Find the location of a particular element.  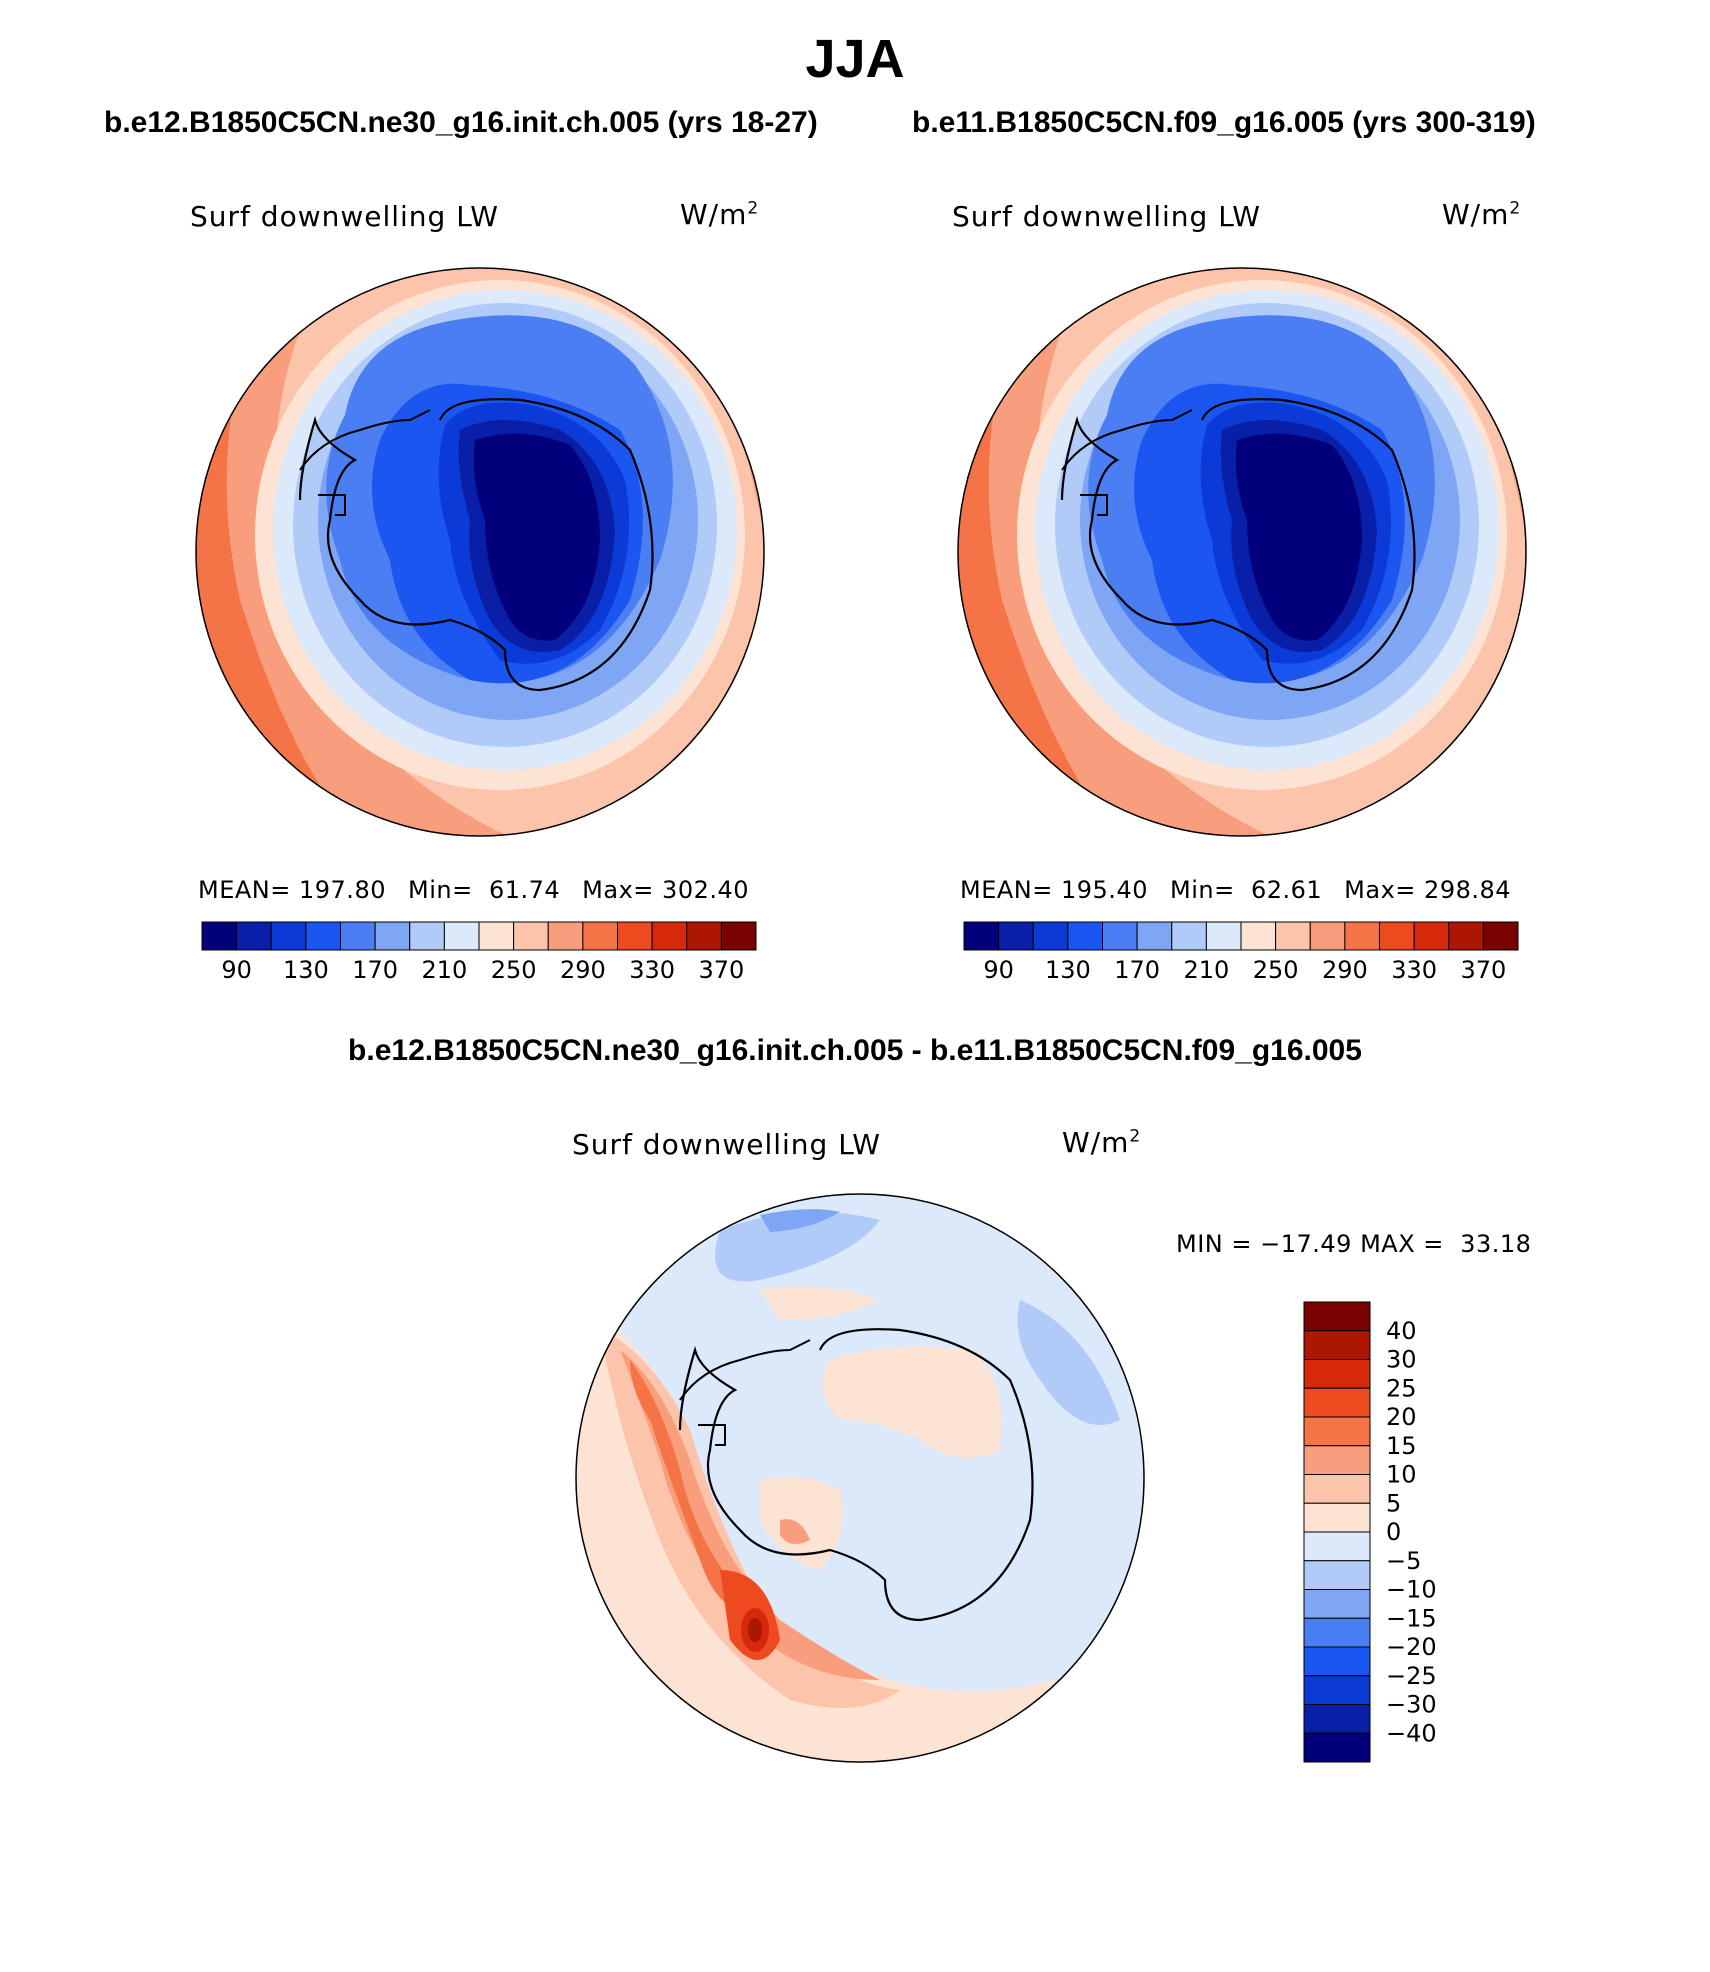

map-panel-left is located at coordinates (480, 552).